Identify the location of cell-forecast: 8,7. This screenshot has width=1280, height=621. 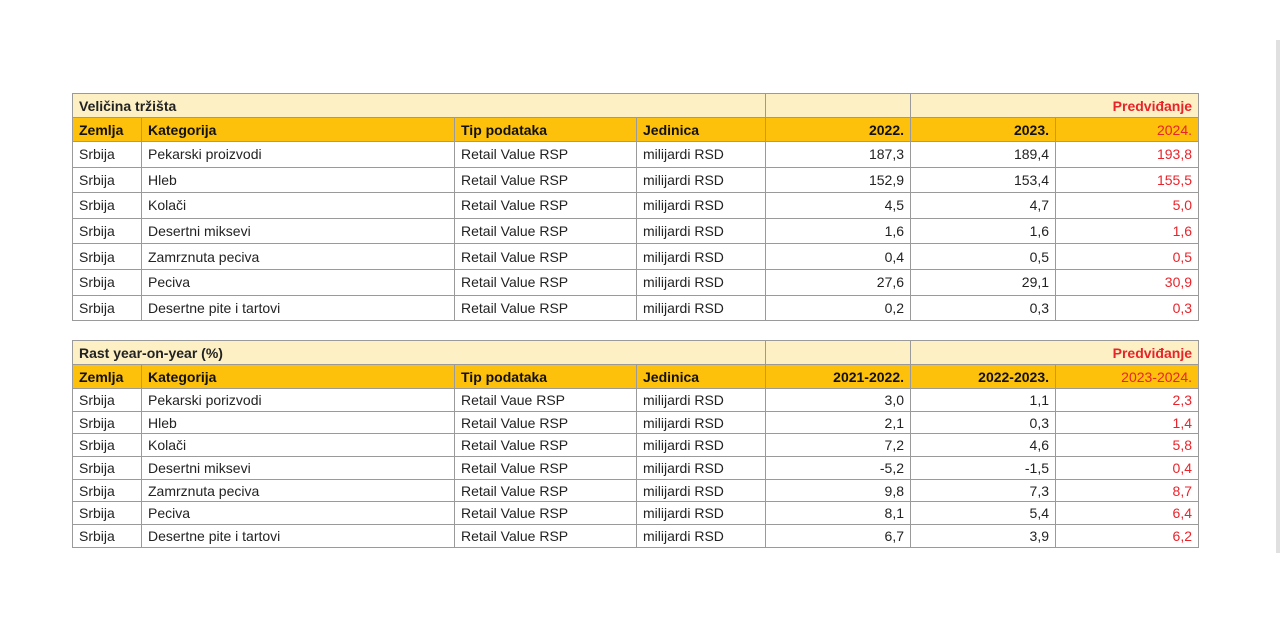
(1127, 490).